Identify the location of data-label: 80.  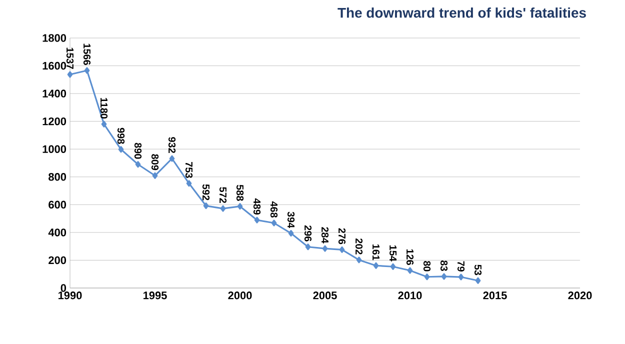
(427, 266).